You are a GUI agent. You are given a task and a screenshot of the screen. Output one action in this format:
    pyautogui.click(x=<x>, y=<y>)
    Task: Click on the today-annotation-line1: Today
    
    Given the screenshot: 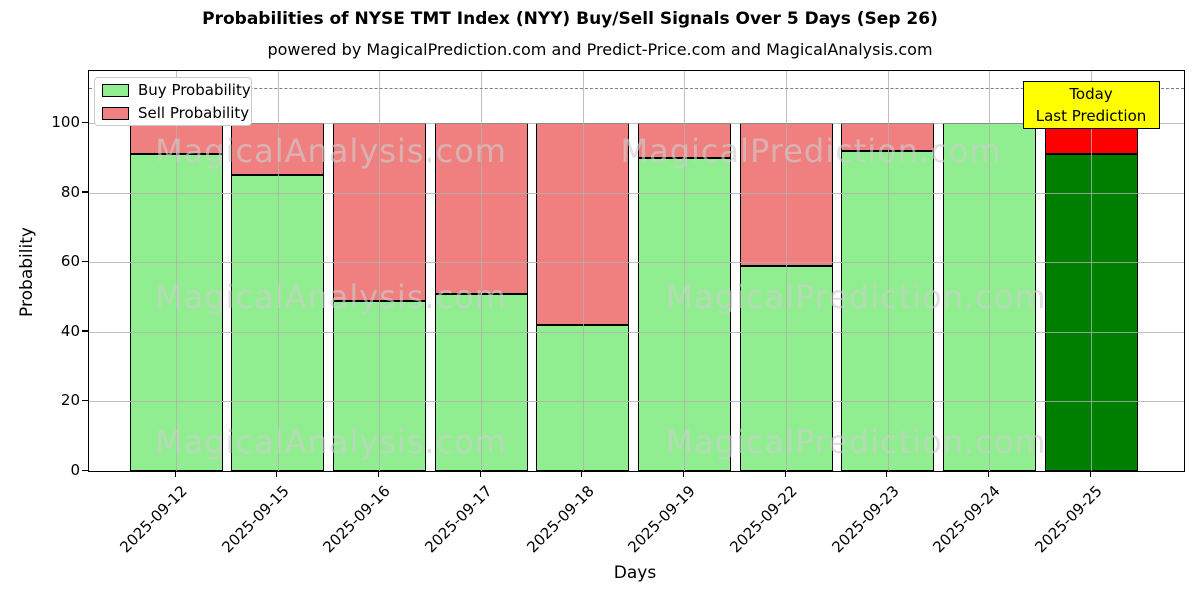 What is the action you would take?
    pyautogui.click(x=1091, y=94)
    